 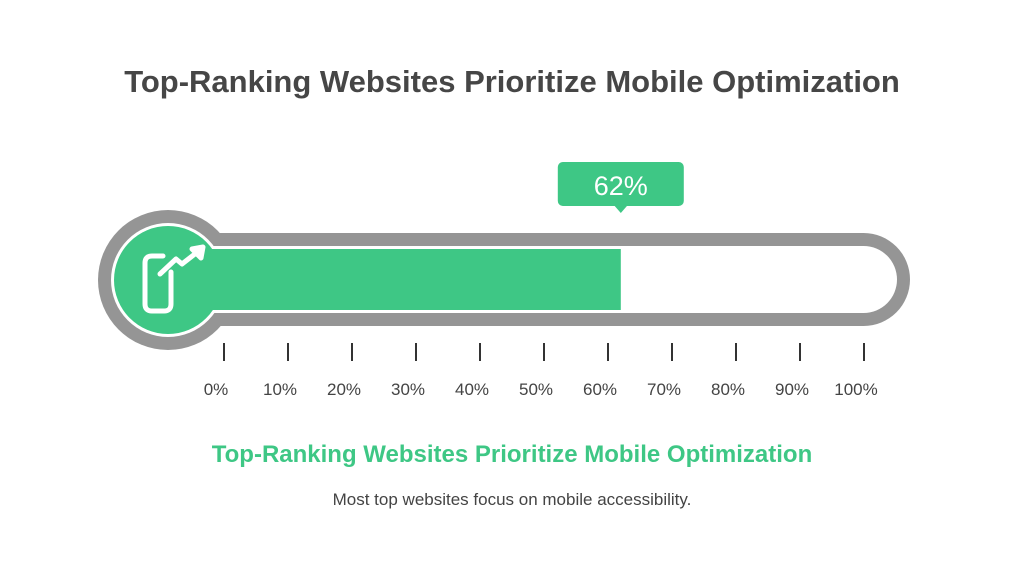 I want to click on tick-label: 20%, so click(x=344, y=389).